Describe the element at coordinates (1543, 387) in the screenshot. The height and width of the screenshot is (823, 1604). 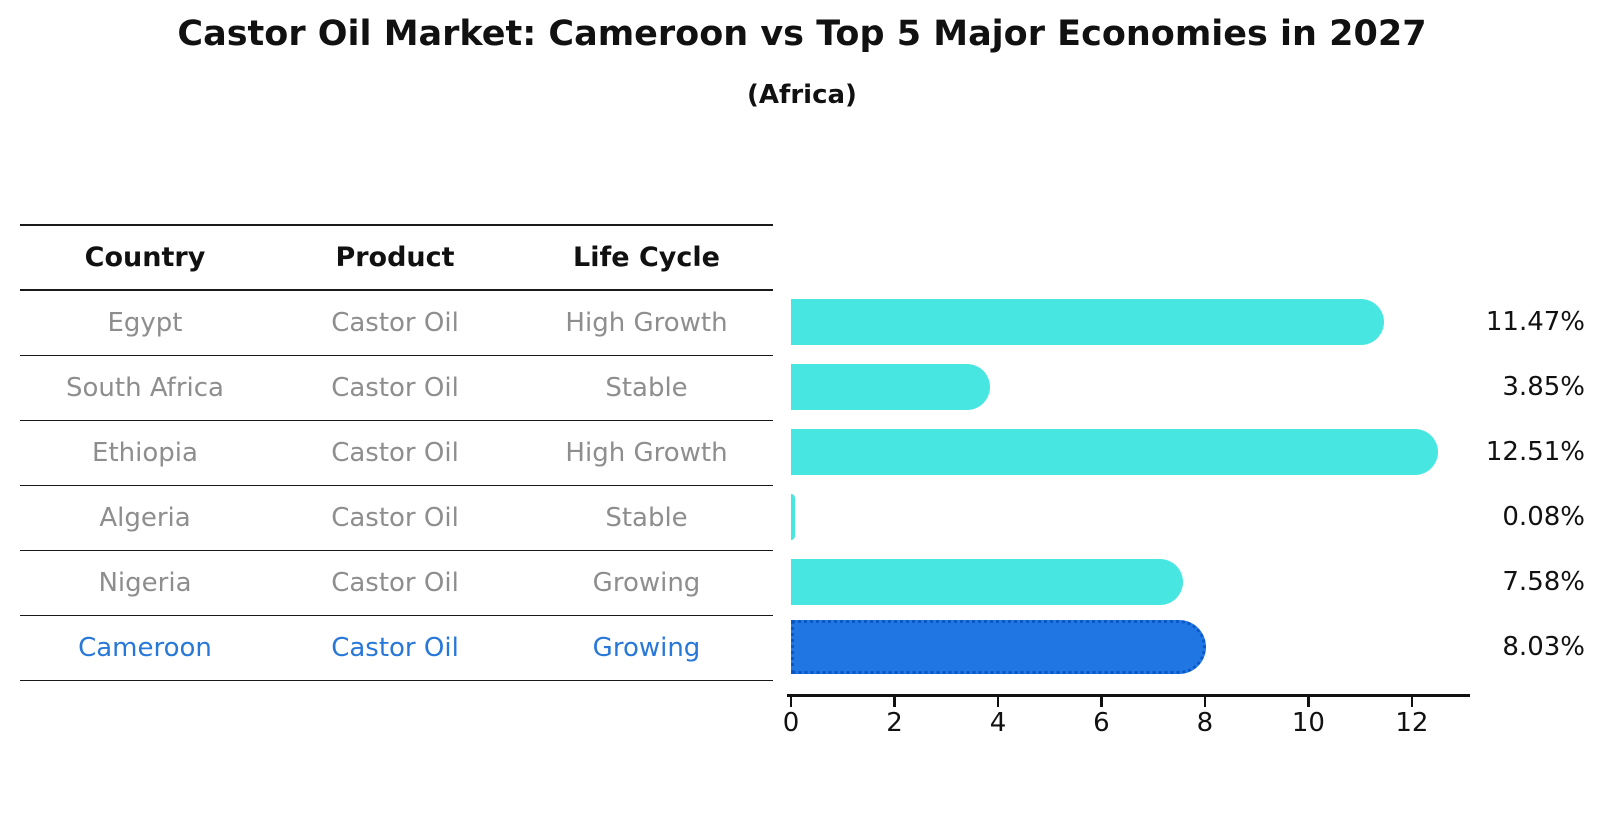
I see `value-label: 3.85%` at that location.